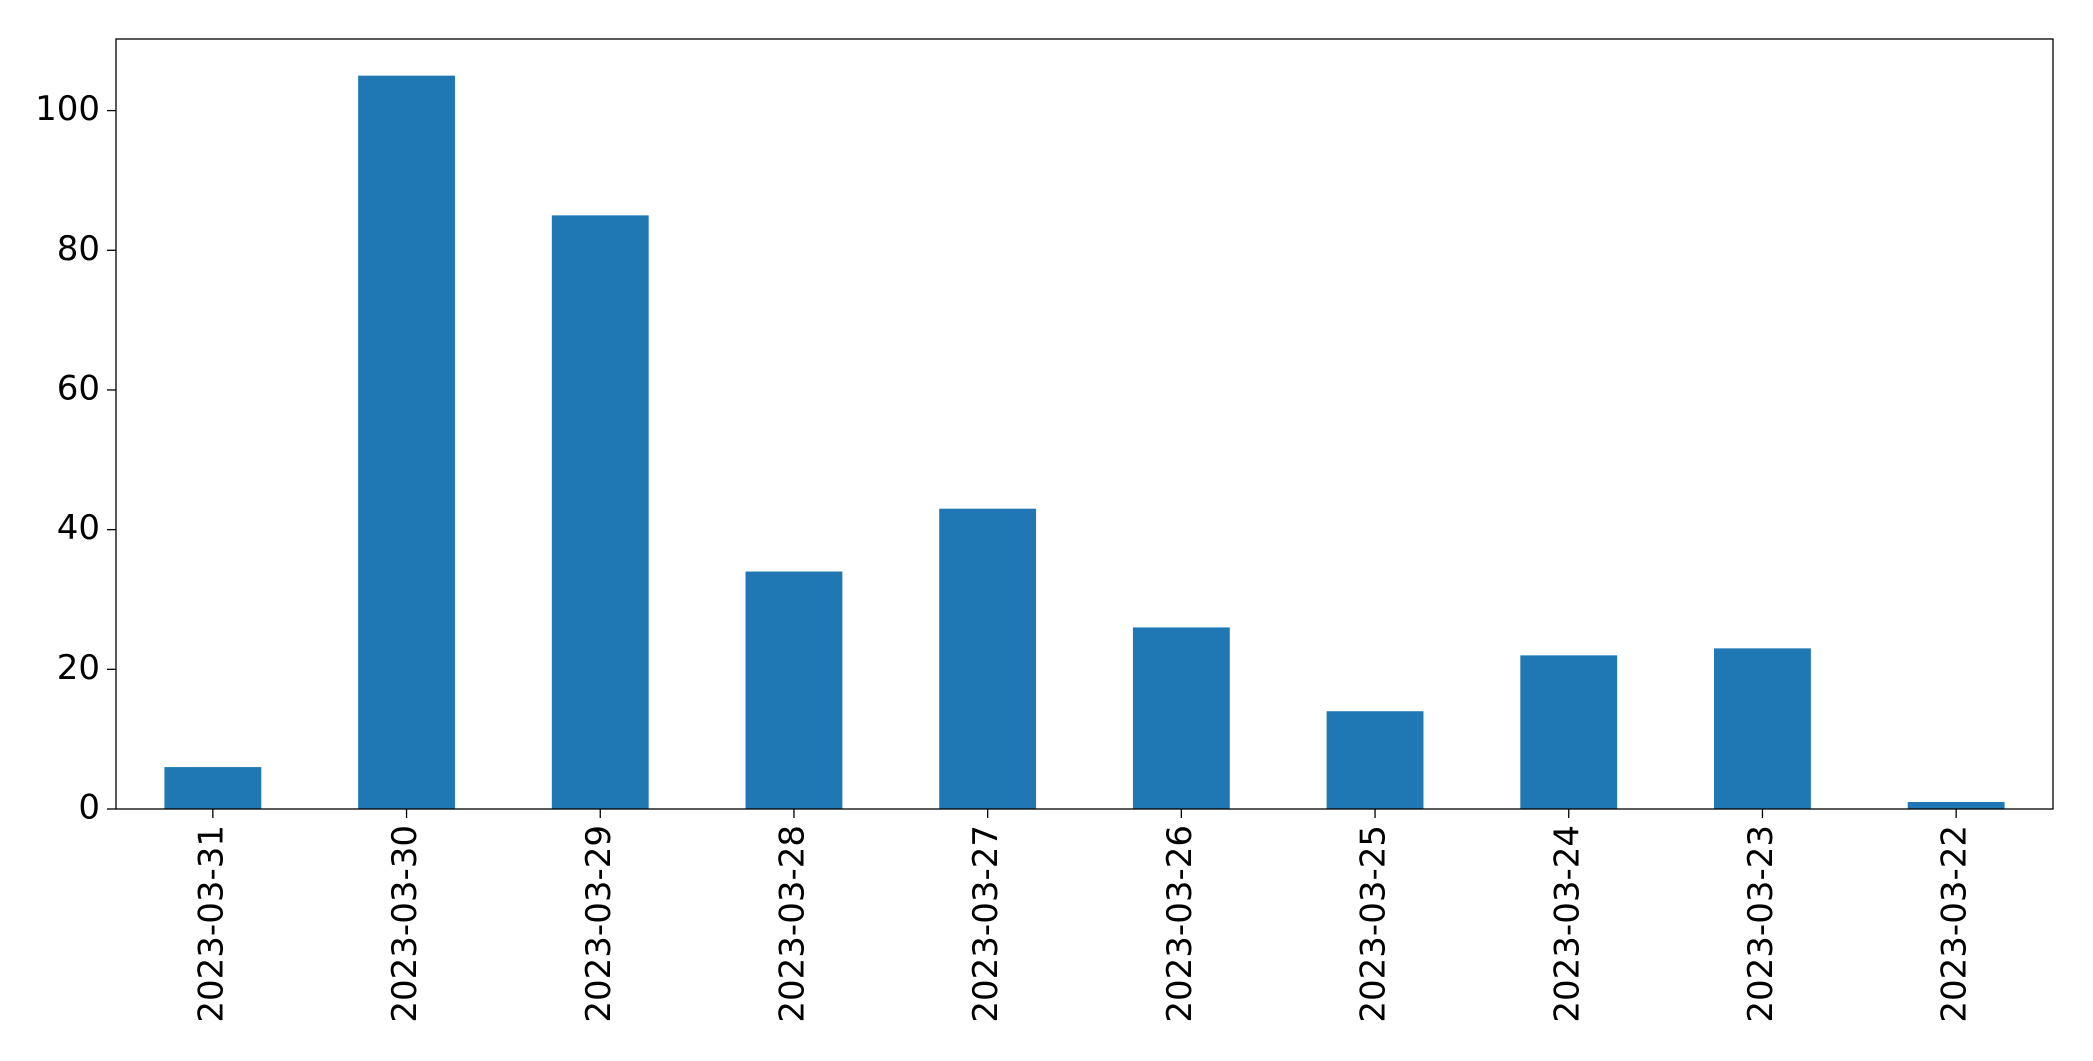 This screenshot has width=2093, height=1061. Describe the element at coordinates (792, 924) in the screenshot. I see `x-tick-label: 2023-03-28` at that location.